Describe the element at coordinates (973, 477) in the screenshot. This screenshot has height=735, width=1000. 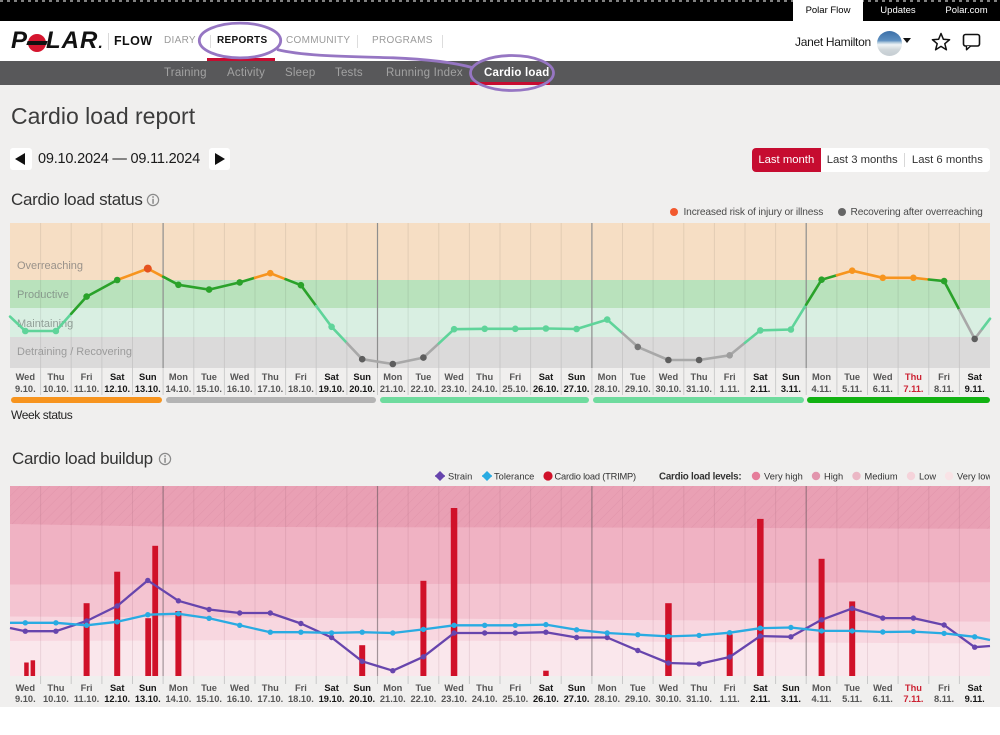
I see `svg-text: Very low` at that location.